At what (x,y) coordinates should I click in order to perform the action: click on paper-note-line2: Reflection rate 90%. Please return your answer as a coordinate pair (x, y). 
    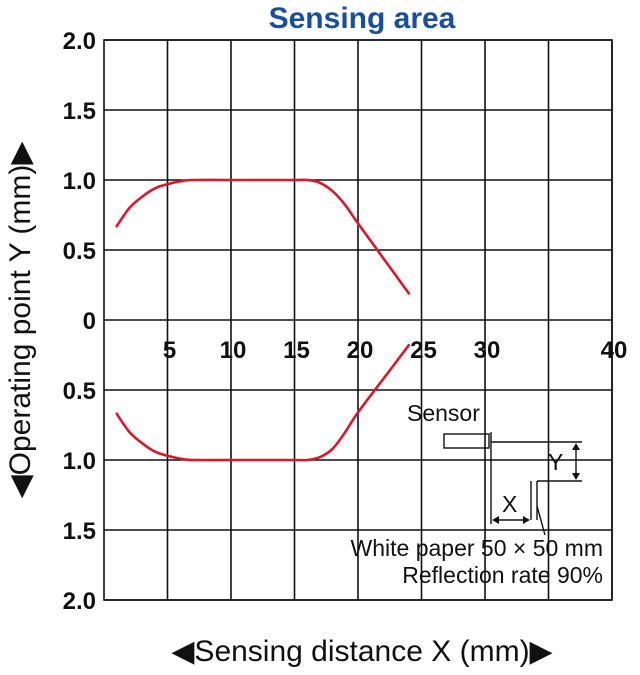
    Looking at the image, I should click on (502, 575).